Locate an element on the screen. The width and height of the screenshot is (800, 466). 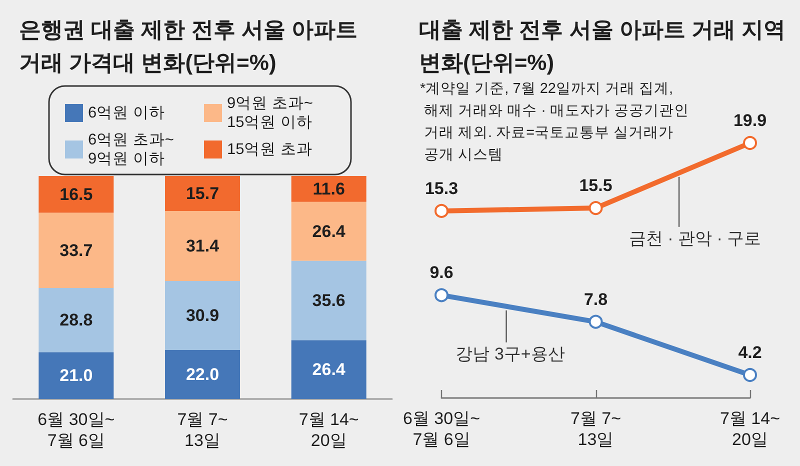
data-label: 30.9 is located at coordinates (203, 315).